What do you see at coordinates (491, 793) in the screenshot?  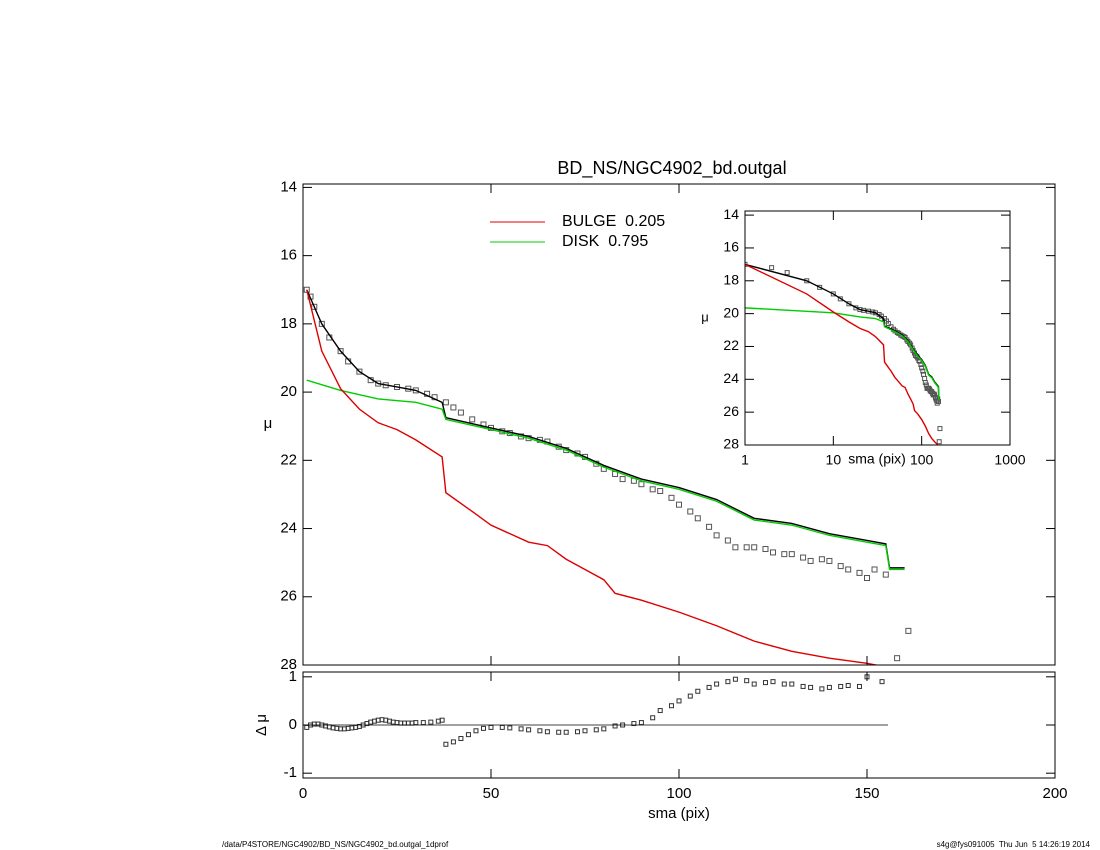 I see `x-tick-label: 50` at bounding box center [491, 793].